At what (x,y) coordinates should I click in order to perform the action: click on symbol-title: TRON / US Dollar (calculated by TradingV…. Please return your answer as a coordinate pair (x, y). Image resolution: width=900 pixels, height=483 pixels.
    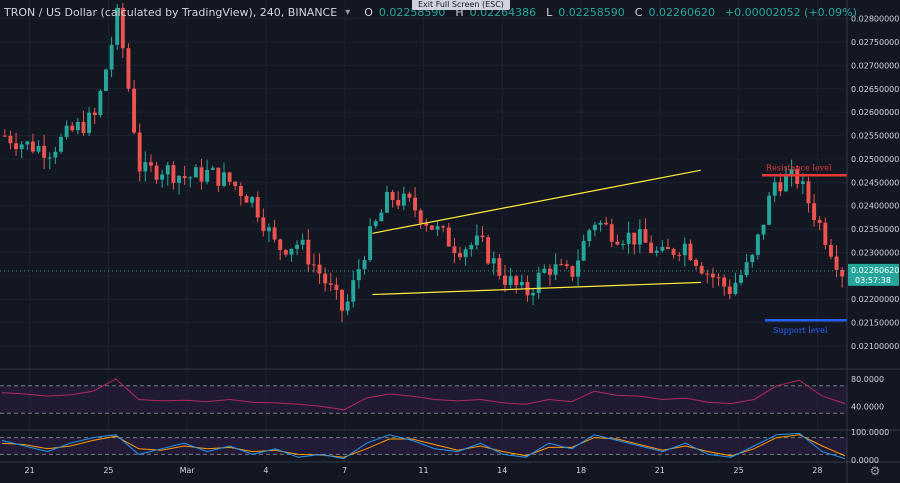
    Looking at the image, I should click on (171, 12).